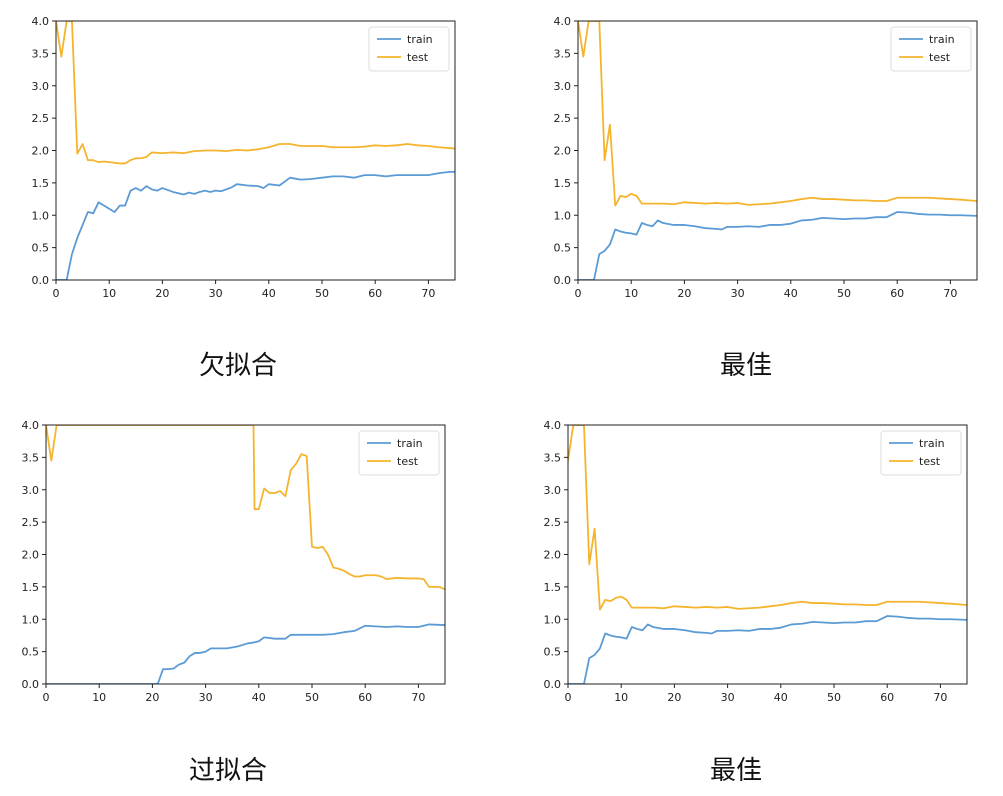 The width and height of the screenshot is (1003, 796). Describe the element at coordinates (237, 366) in the screenshot. I see `caption-underfit: 欠拟合` at that location.